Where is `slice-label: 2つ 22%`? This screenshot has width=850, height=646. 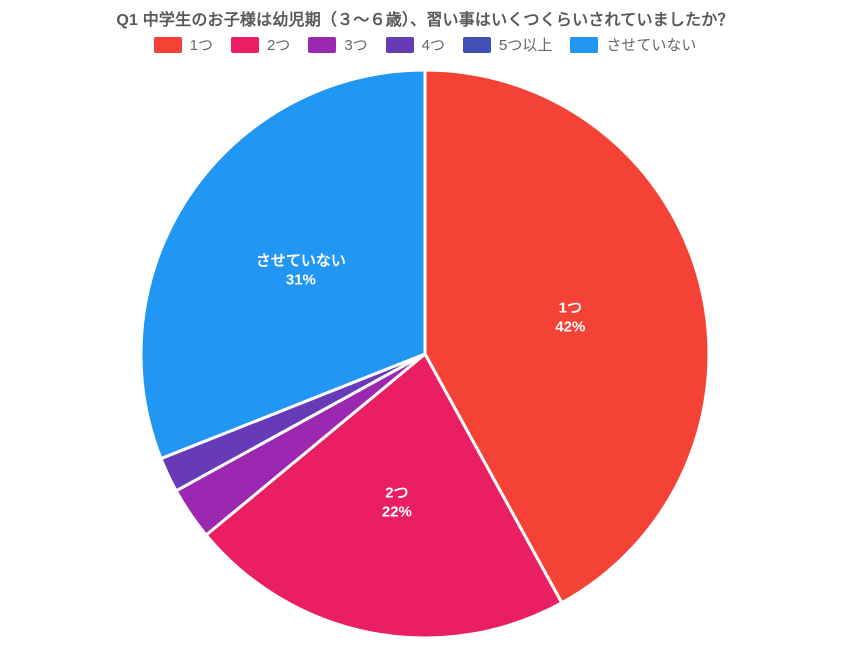
slice-label: 2つ 22% is located at coordinates (397, 502).